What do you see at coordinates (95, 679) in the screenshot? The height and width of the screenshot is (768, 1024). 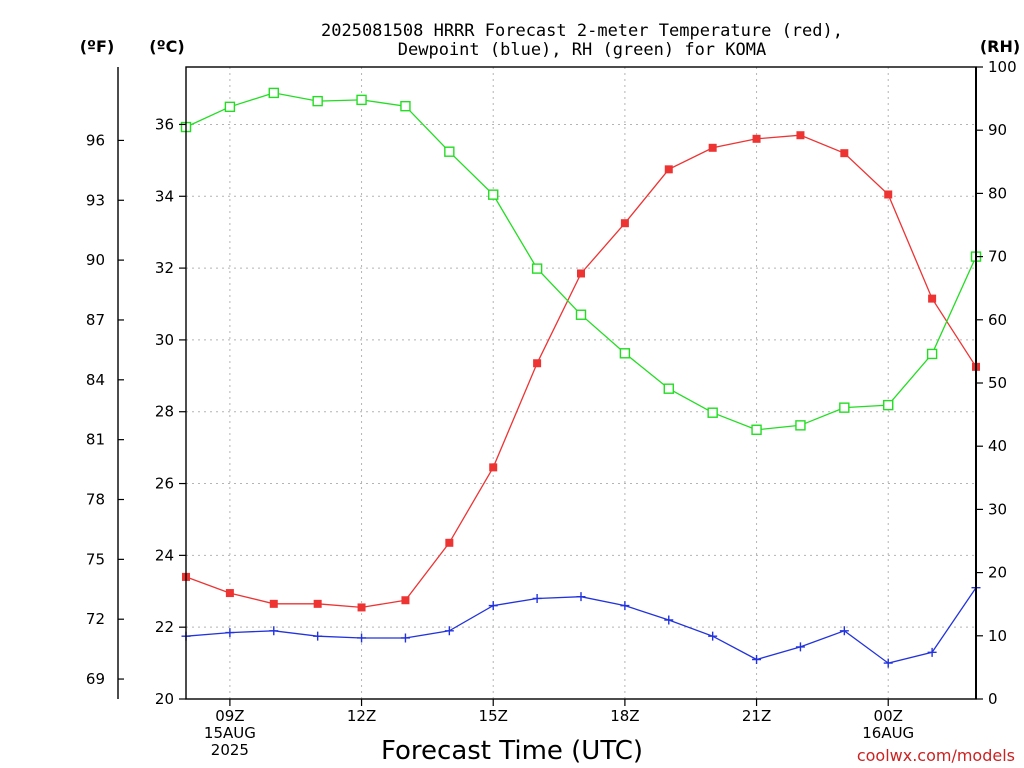 I see `fahrenheit-tick-label: 69` at bounding box center [95, 679].